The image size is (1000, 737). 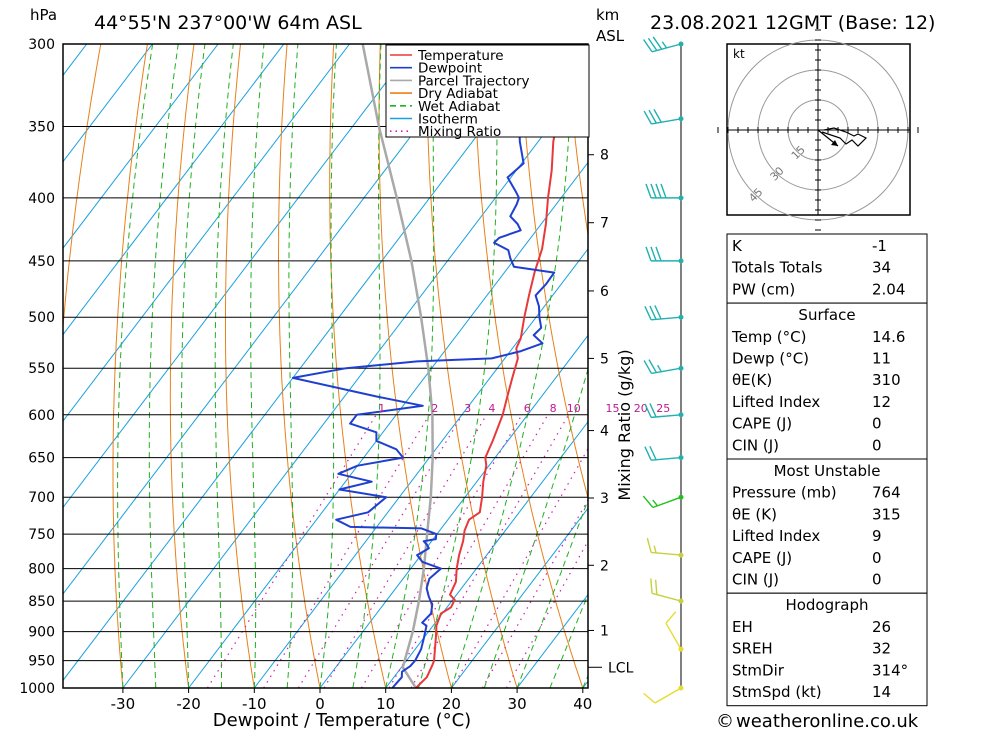 What do you see at coordinates (881, 692) in the screenshot?
I see `stat-value: 14` at bounding box center [881, 692].